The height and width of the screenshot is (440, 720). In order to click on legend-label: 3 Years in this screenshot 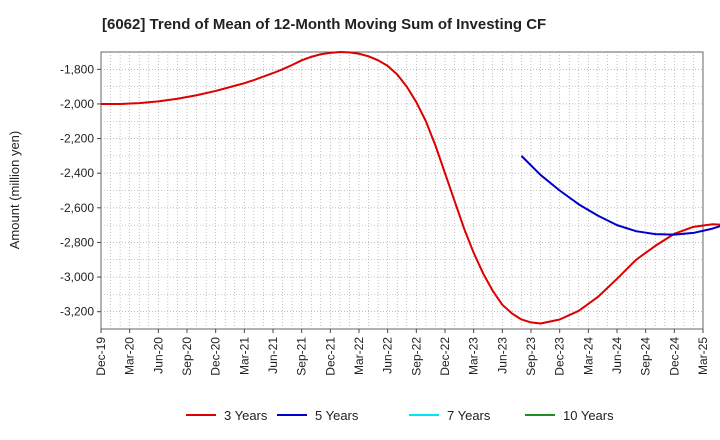, I will do `click(246, 415)`.